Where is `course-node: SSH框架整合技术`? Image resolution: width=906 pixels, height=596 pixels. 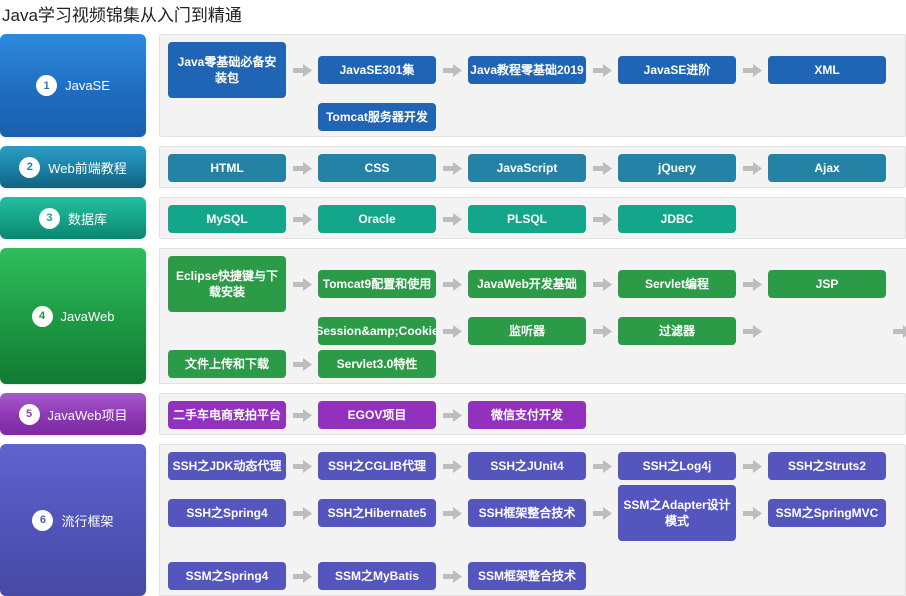 course-node: SSH框架整合技术 is located at coordinates (527, 513).